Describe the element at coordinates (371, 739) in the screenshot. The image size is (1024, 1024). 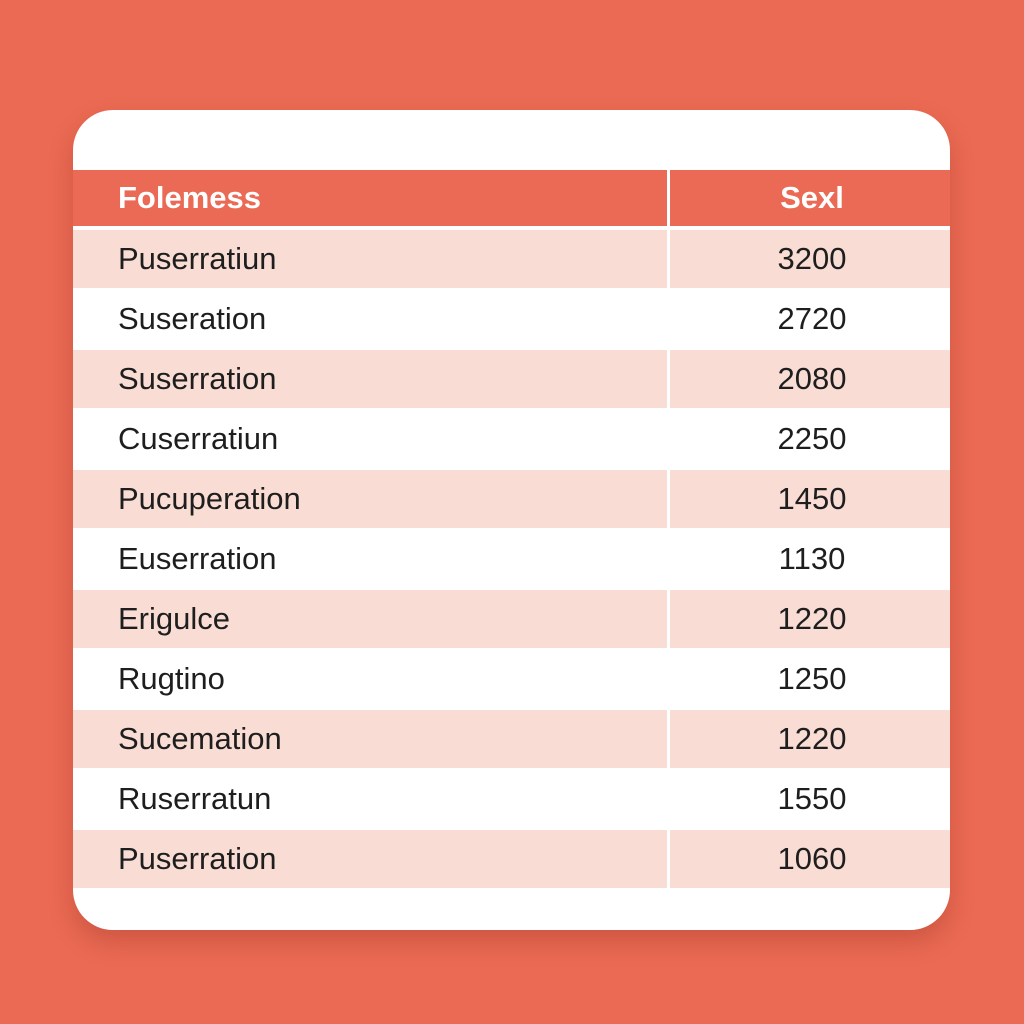
I see `name-cell: Sucemation` at that location.